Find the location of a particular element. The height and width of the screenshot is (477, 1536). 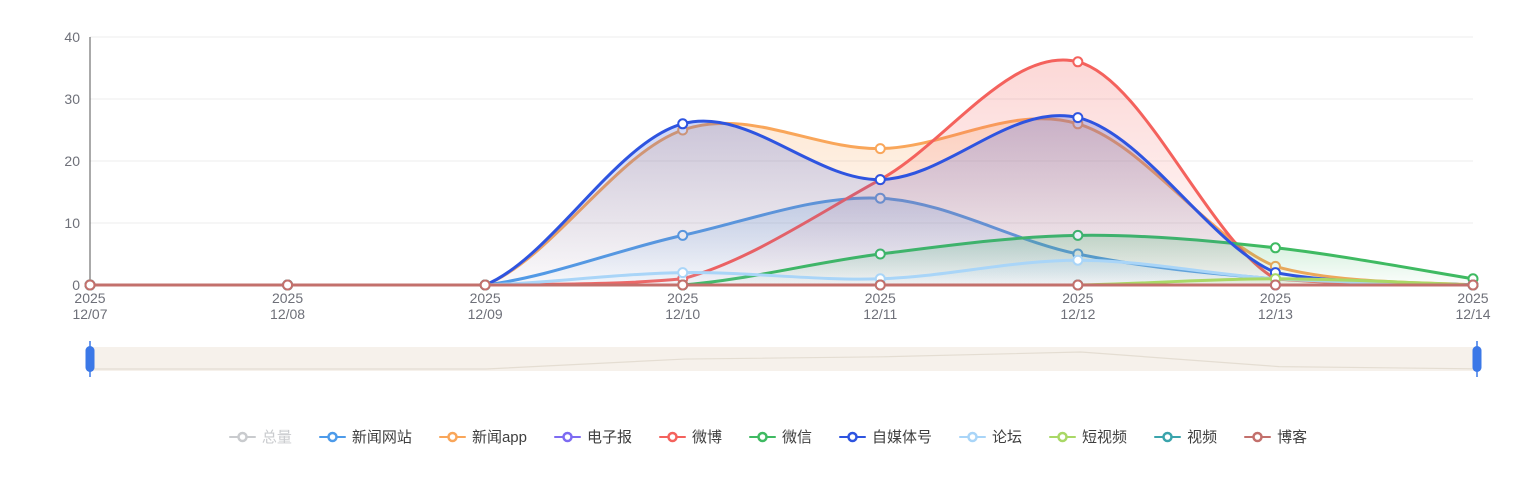

legend-item-总量: 总量 is located at coordinates (260, 436).